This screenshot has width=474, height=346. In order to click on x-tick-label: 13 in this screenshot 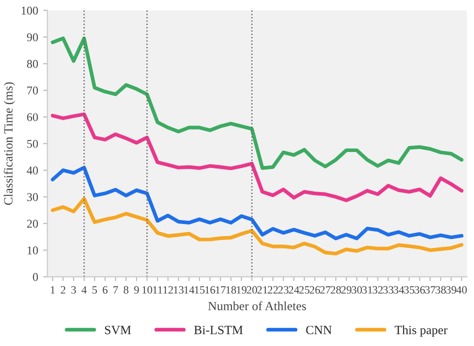, I will do `click(179, 290)`.